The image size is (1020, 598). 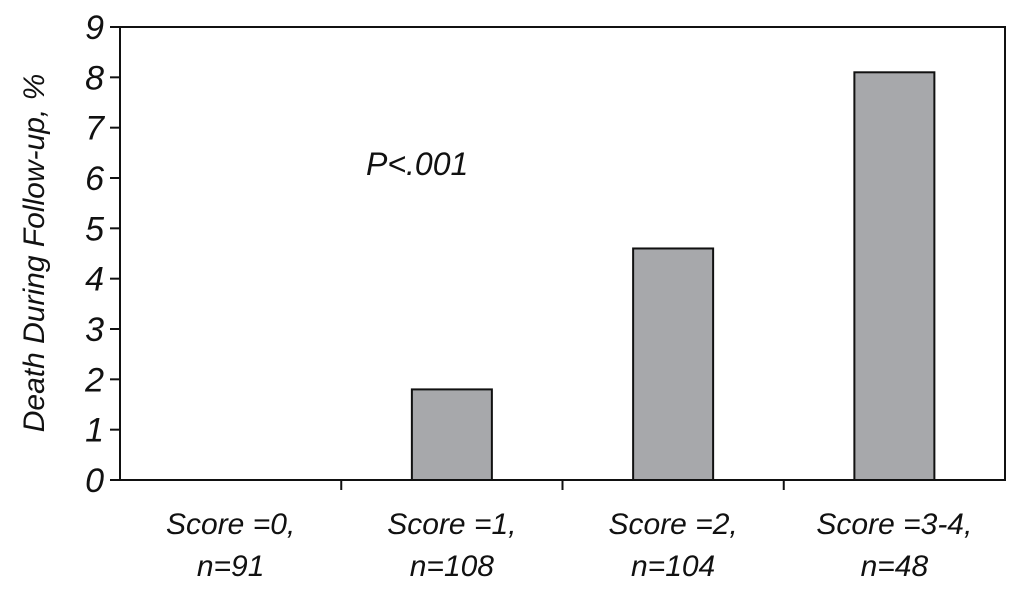 What do you see at coordinates (894, 524) in the screenshot?
I see `x-tick-label: Score =3-4,` at bounding box center [894, 524].